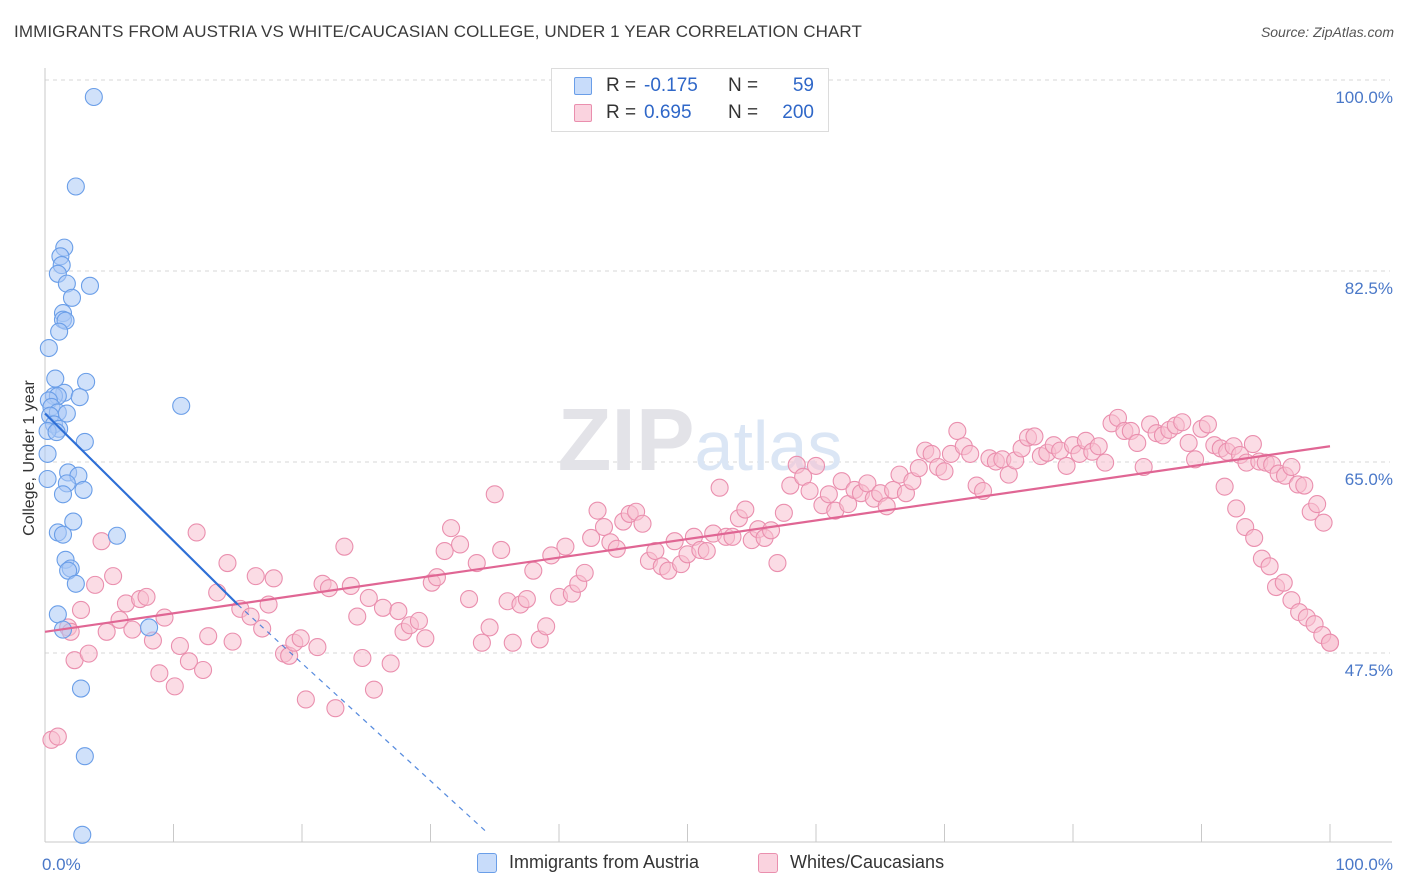 This screenshot has height=892, width=1406. Describe the element at coordinates (29, 458) in the screenshot. I see `y-axis-title: College, Under 1 year` at that location.